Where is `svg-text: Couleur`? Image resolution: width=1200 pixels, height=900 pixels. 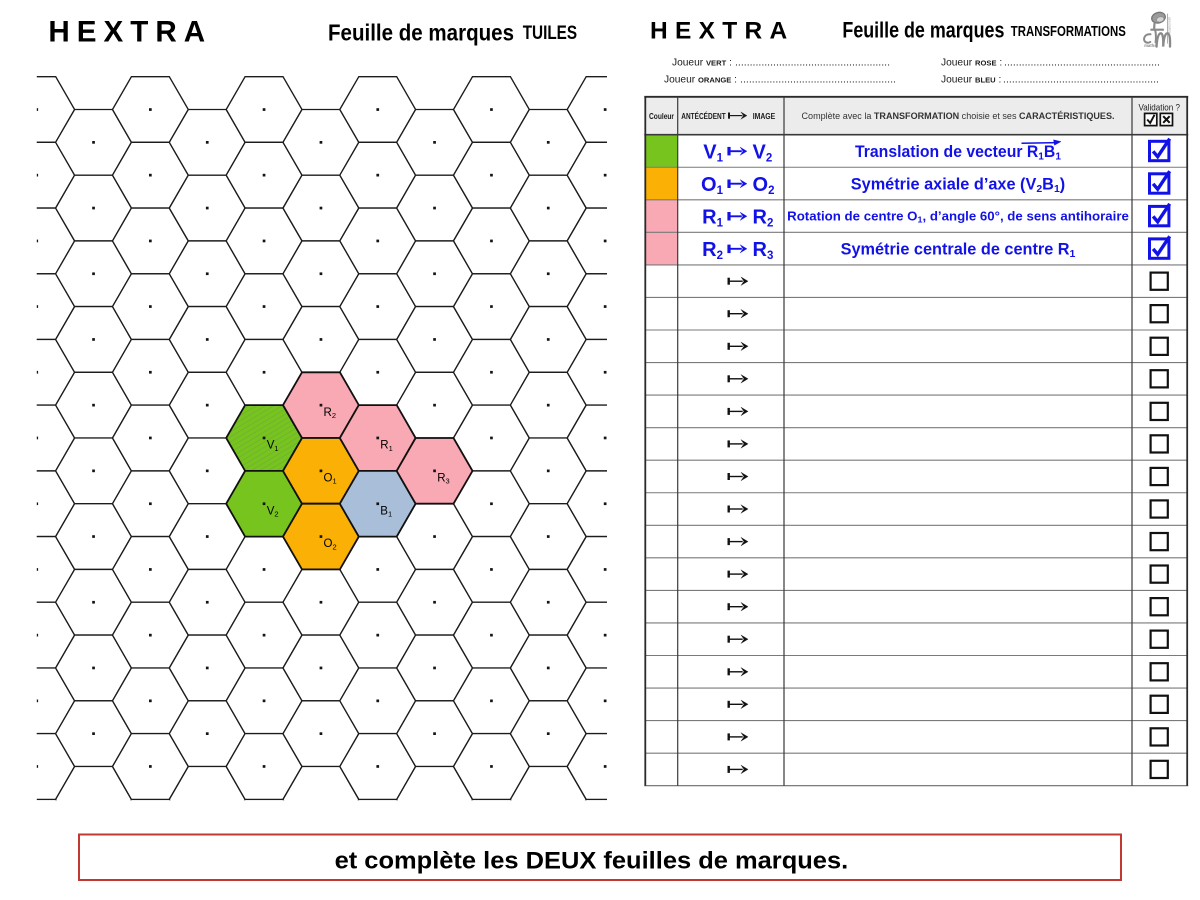 svg-text: Couleur is located at coordinates (662, 116).